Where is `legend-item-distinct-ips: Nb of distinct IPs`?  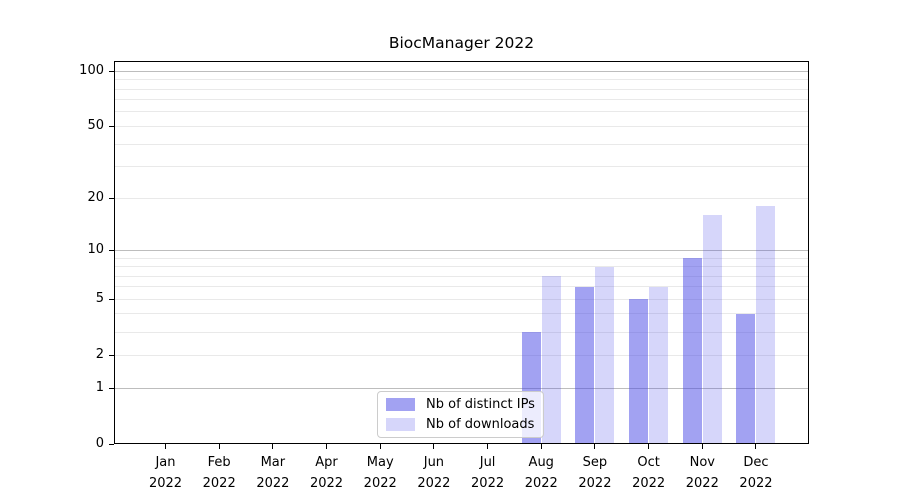 legend-item-distinct-ips: Nb of distinct IPs is located at coordinates (460, 404).